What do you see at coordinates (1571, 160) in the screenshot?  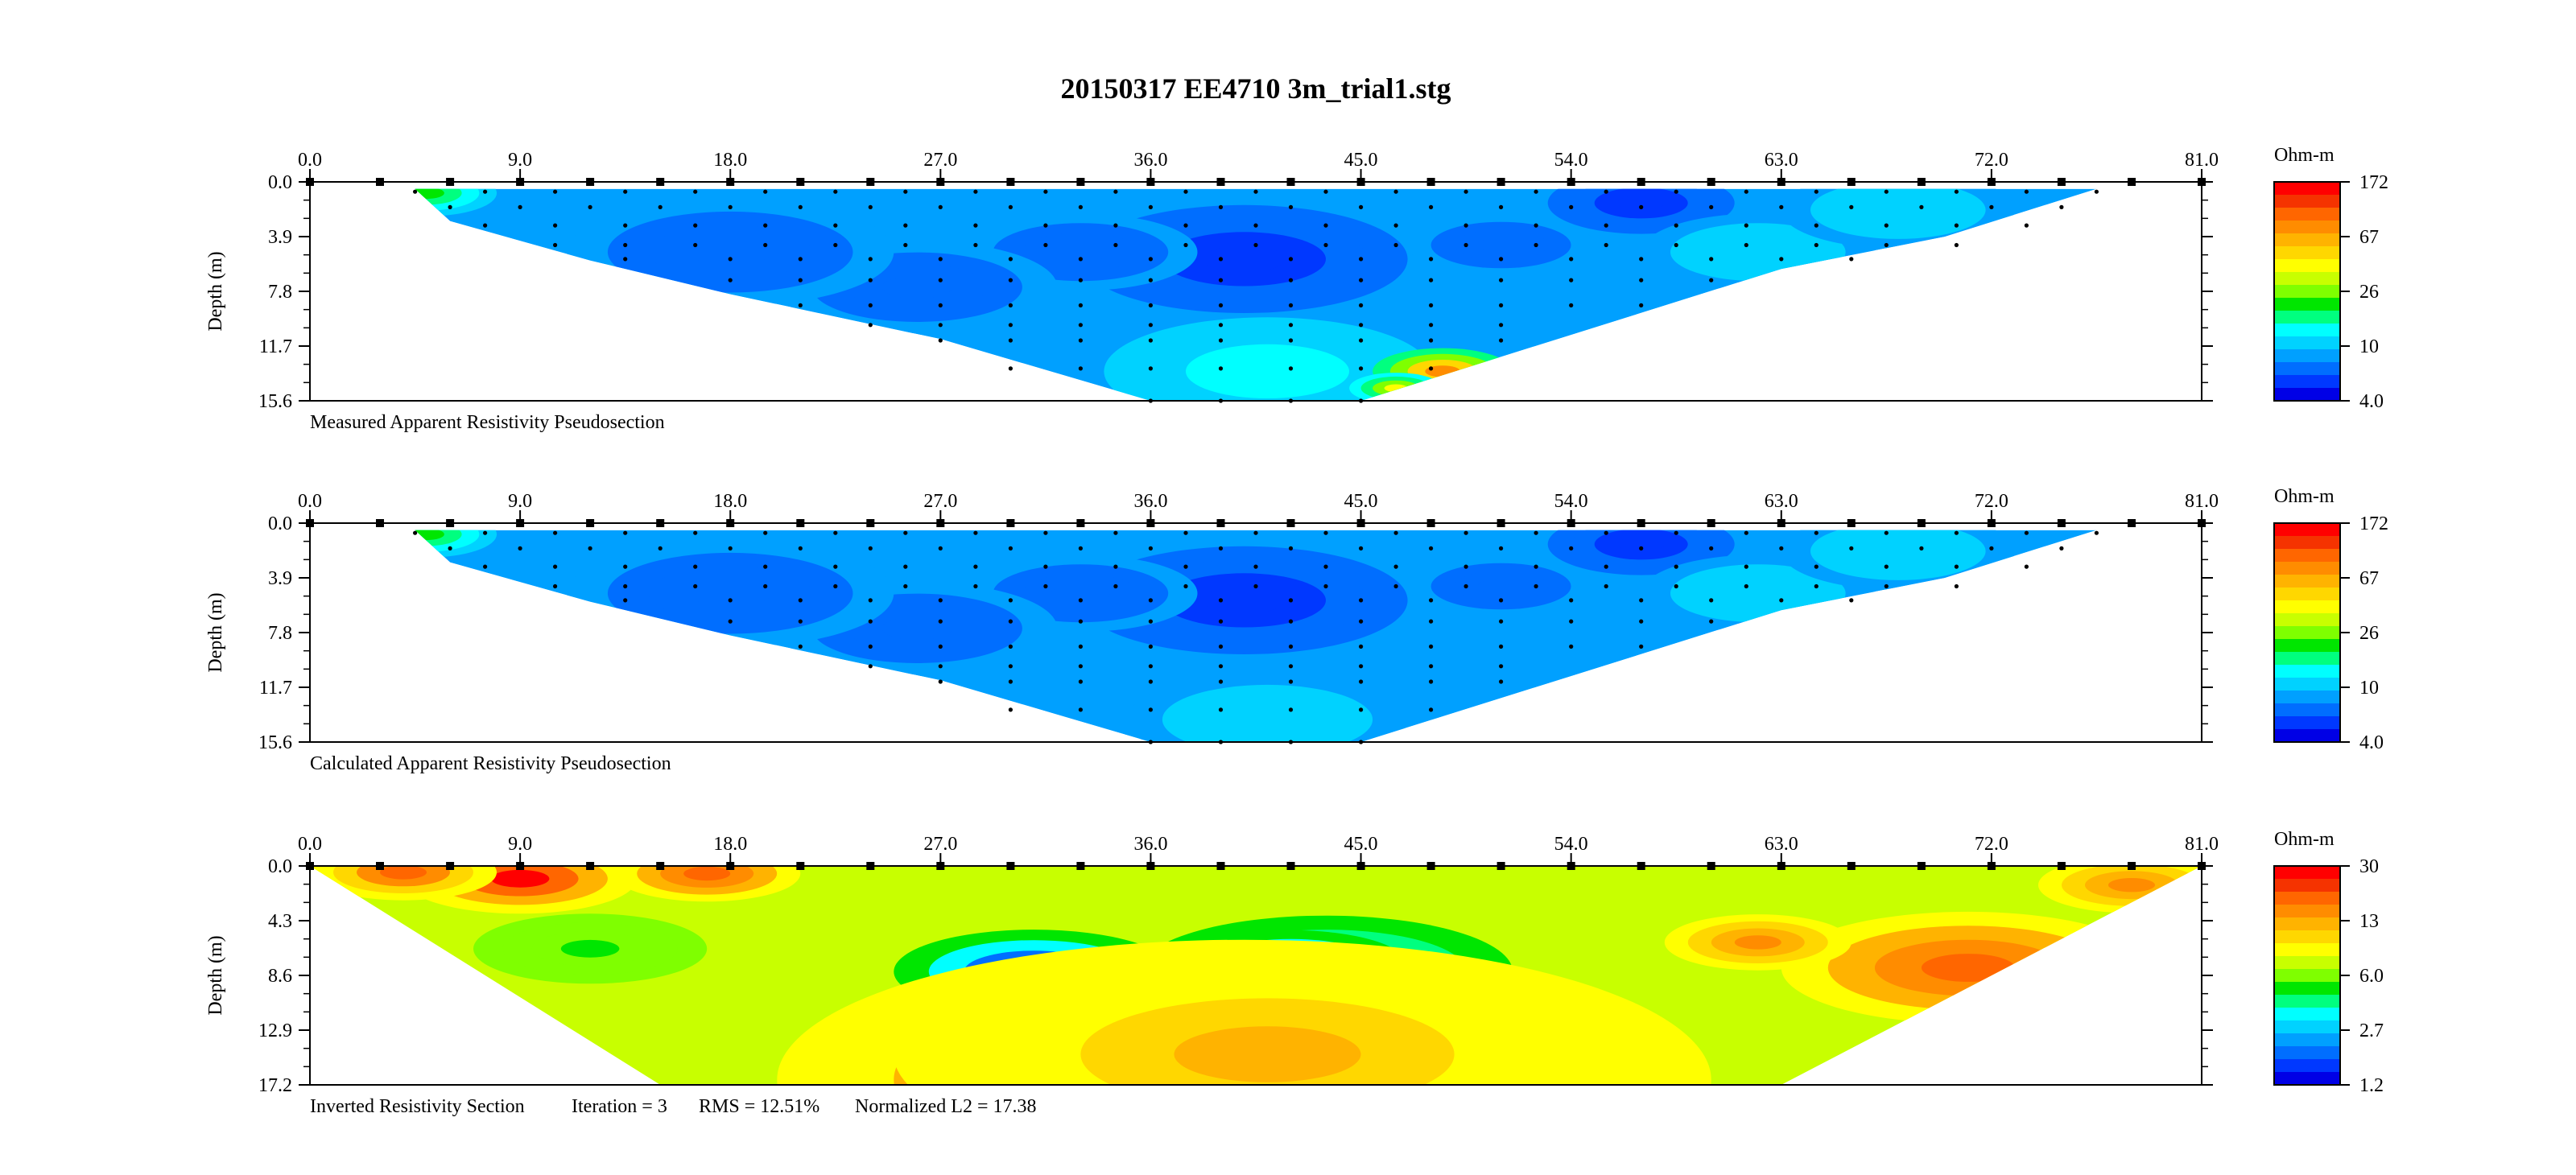 I see `x-tick-label: 54.0` at bounding box center [1571, 160].